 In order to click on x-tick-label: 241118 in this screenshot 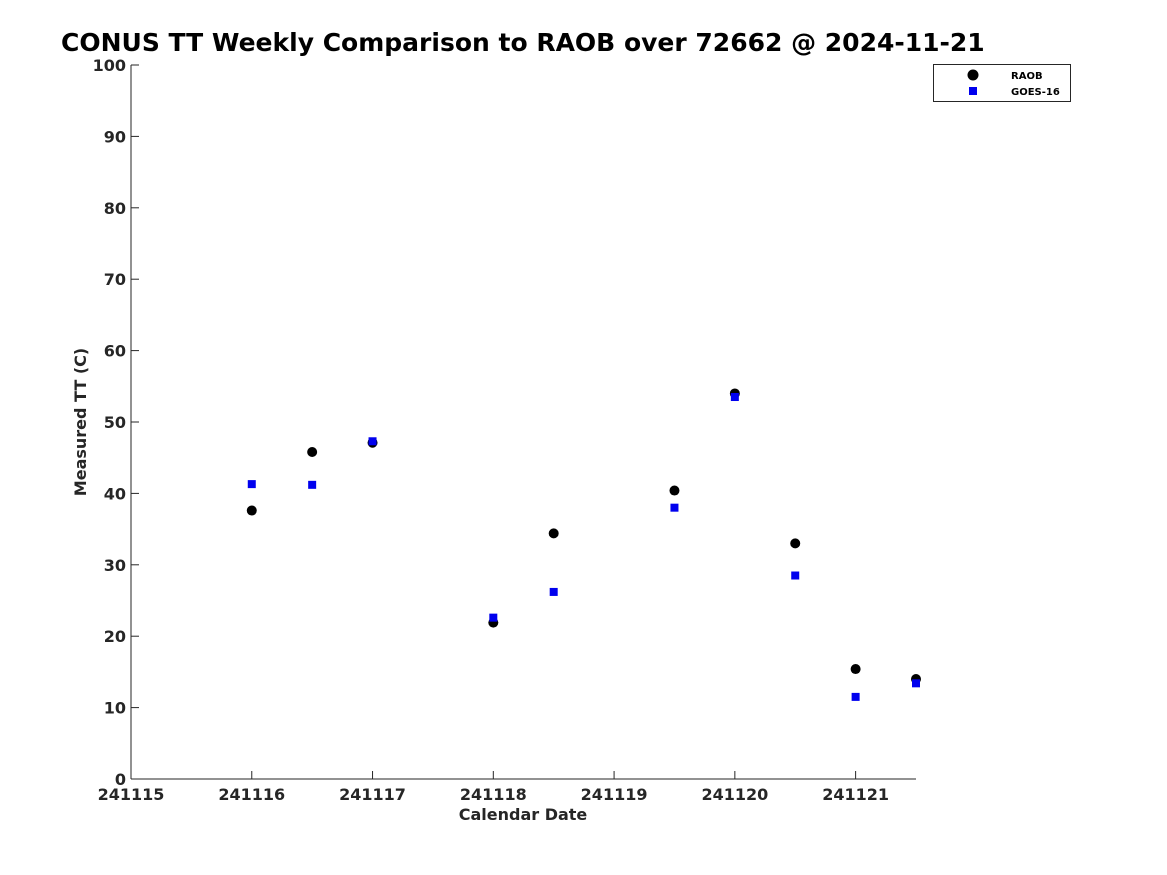, I will do `click(493, 794)`.